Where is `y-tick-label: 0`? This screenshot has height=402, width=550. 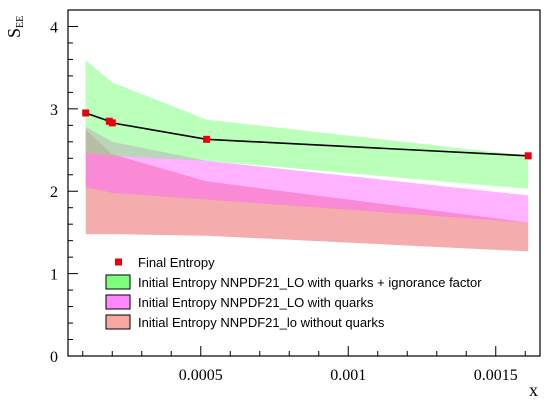 y-tick-label: 0 is located at coordinates (54, 357).